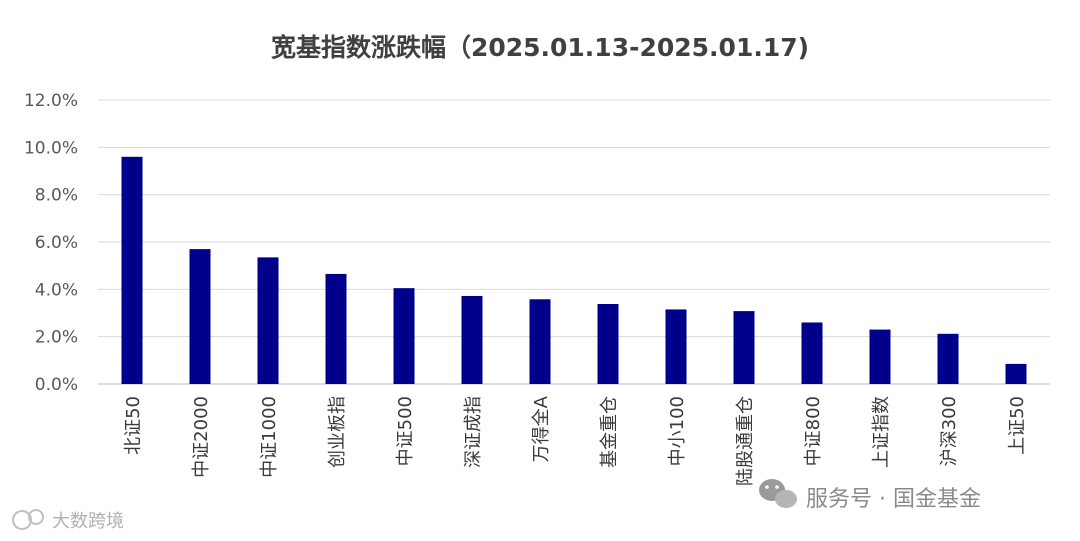 Image resolution: width=1080 pixels, height=541 pixels. What do you see at coordinates (56, 243) in the screenshot?
I see `y-tick-label: 6.0%` at bounding box center [56, 243].